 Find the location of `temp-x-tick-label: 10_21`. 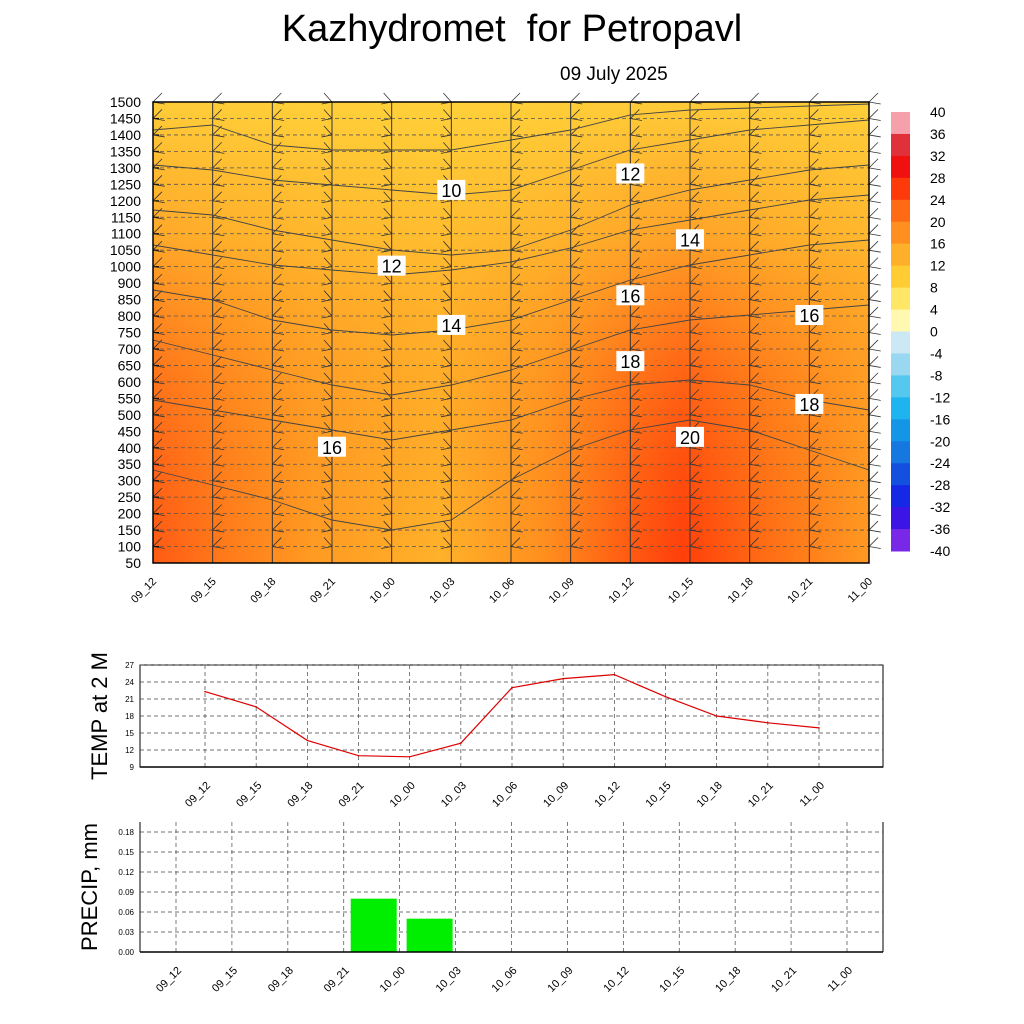

temp-x-tick-label: 10_21 is located at coordinates (761, 795).